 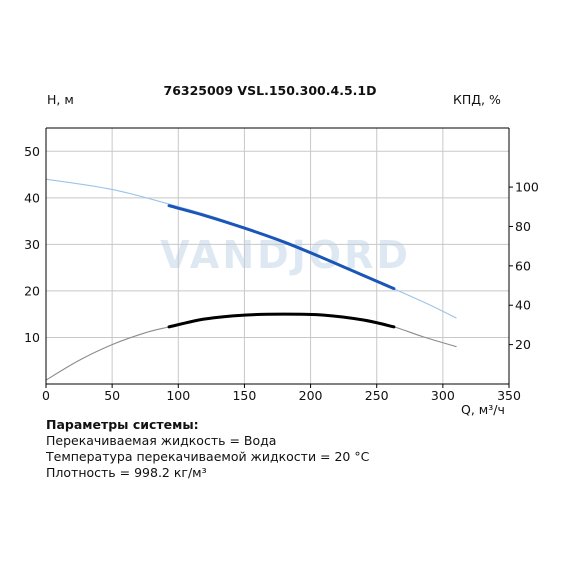 I want to click on fluid-param: Перекачиваемая жидкость = Вода, so click(x=161, y=440).